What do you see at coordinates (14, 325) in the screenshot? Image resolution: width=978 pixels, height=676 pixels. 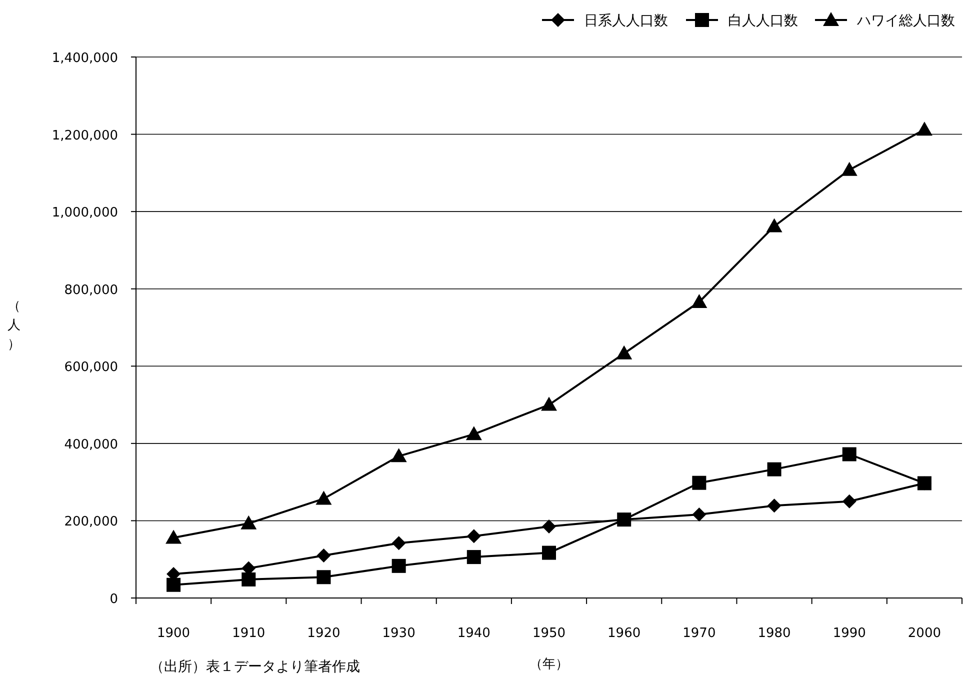 I see `ylabel: （人）` at bounding box center [14, 325].